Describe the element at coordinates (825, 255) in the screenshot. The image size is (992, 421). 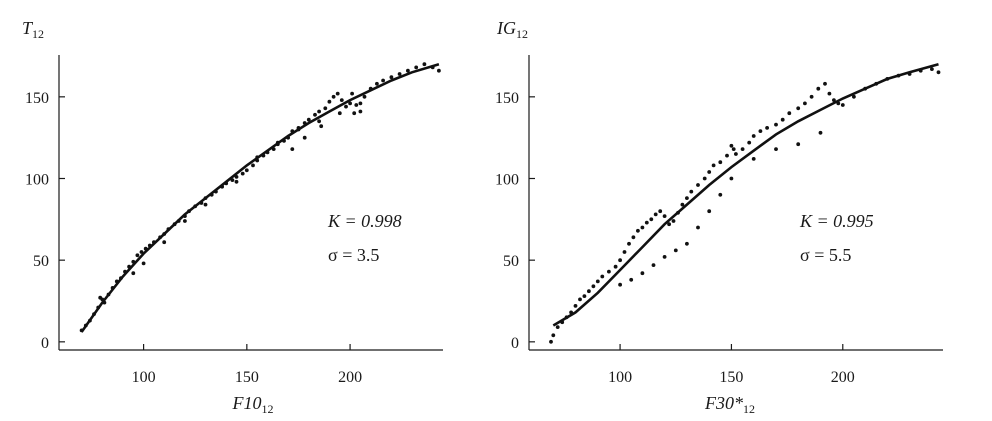
I see `sigma-annotation: σ = 5.5` at that location.